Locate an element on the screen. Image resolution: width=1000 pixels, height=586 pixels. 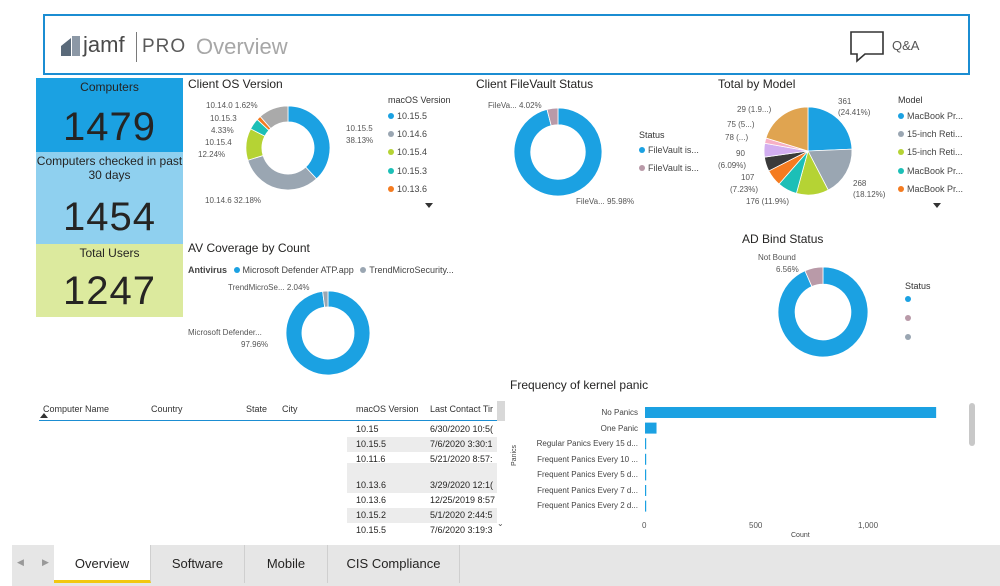
model-label-90-pct: (6.09%) is located at coordinates (732, 165).